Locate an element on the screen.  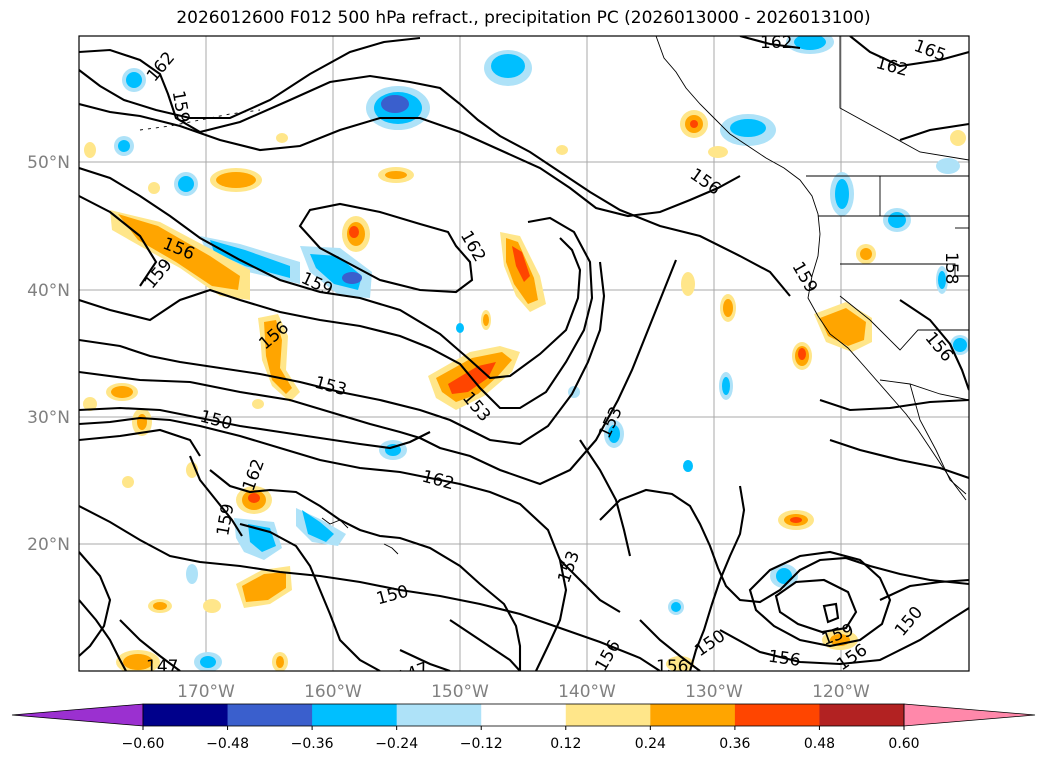
lon-label-170w: 170°W is located at coordinates (206, 692).